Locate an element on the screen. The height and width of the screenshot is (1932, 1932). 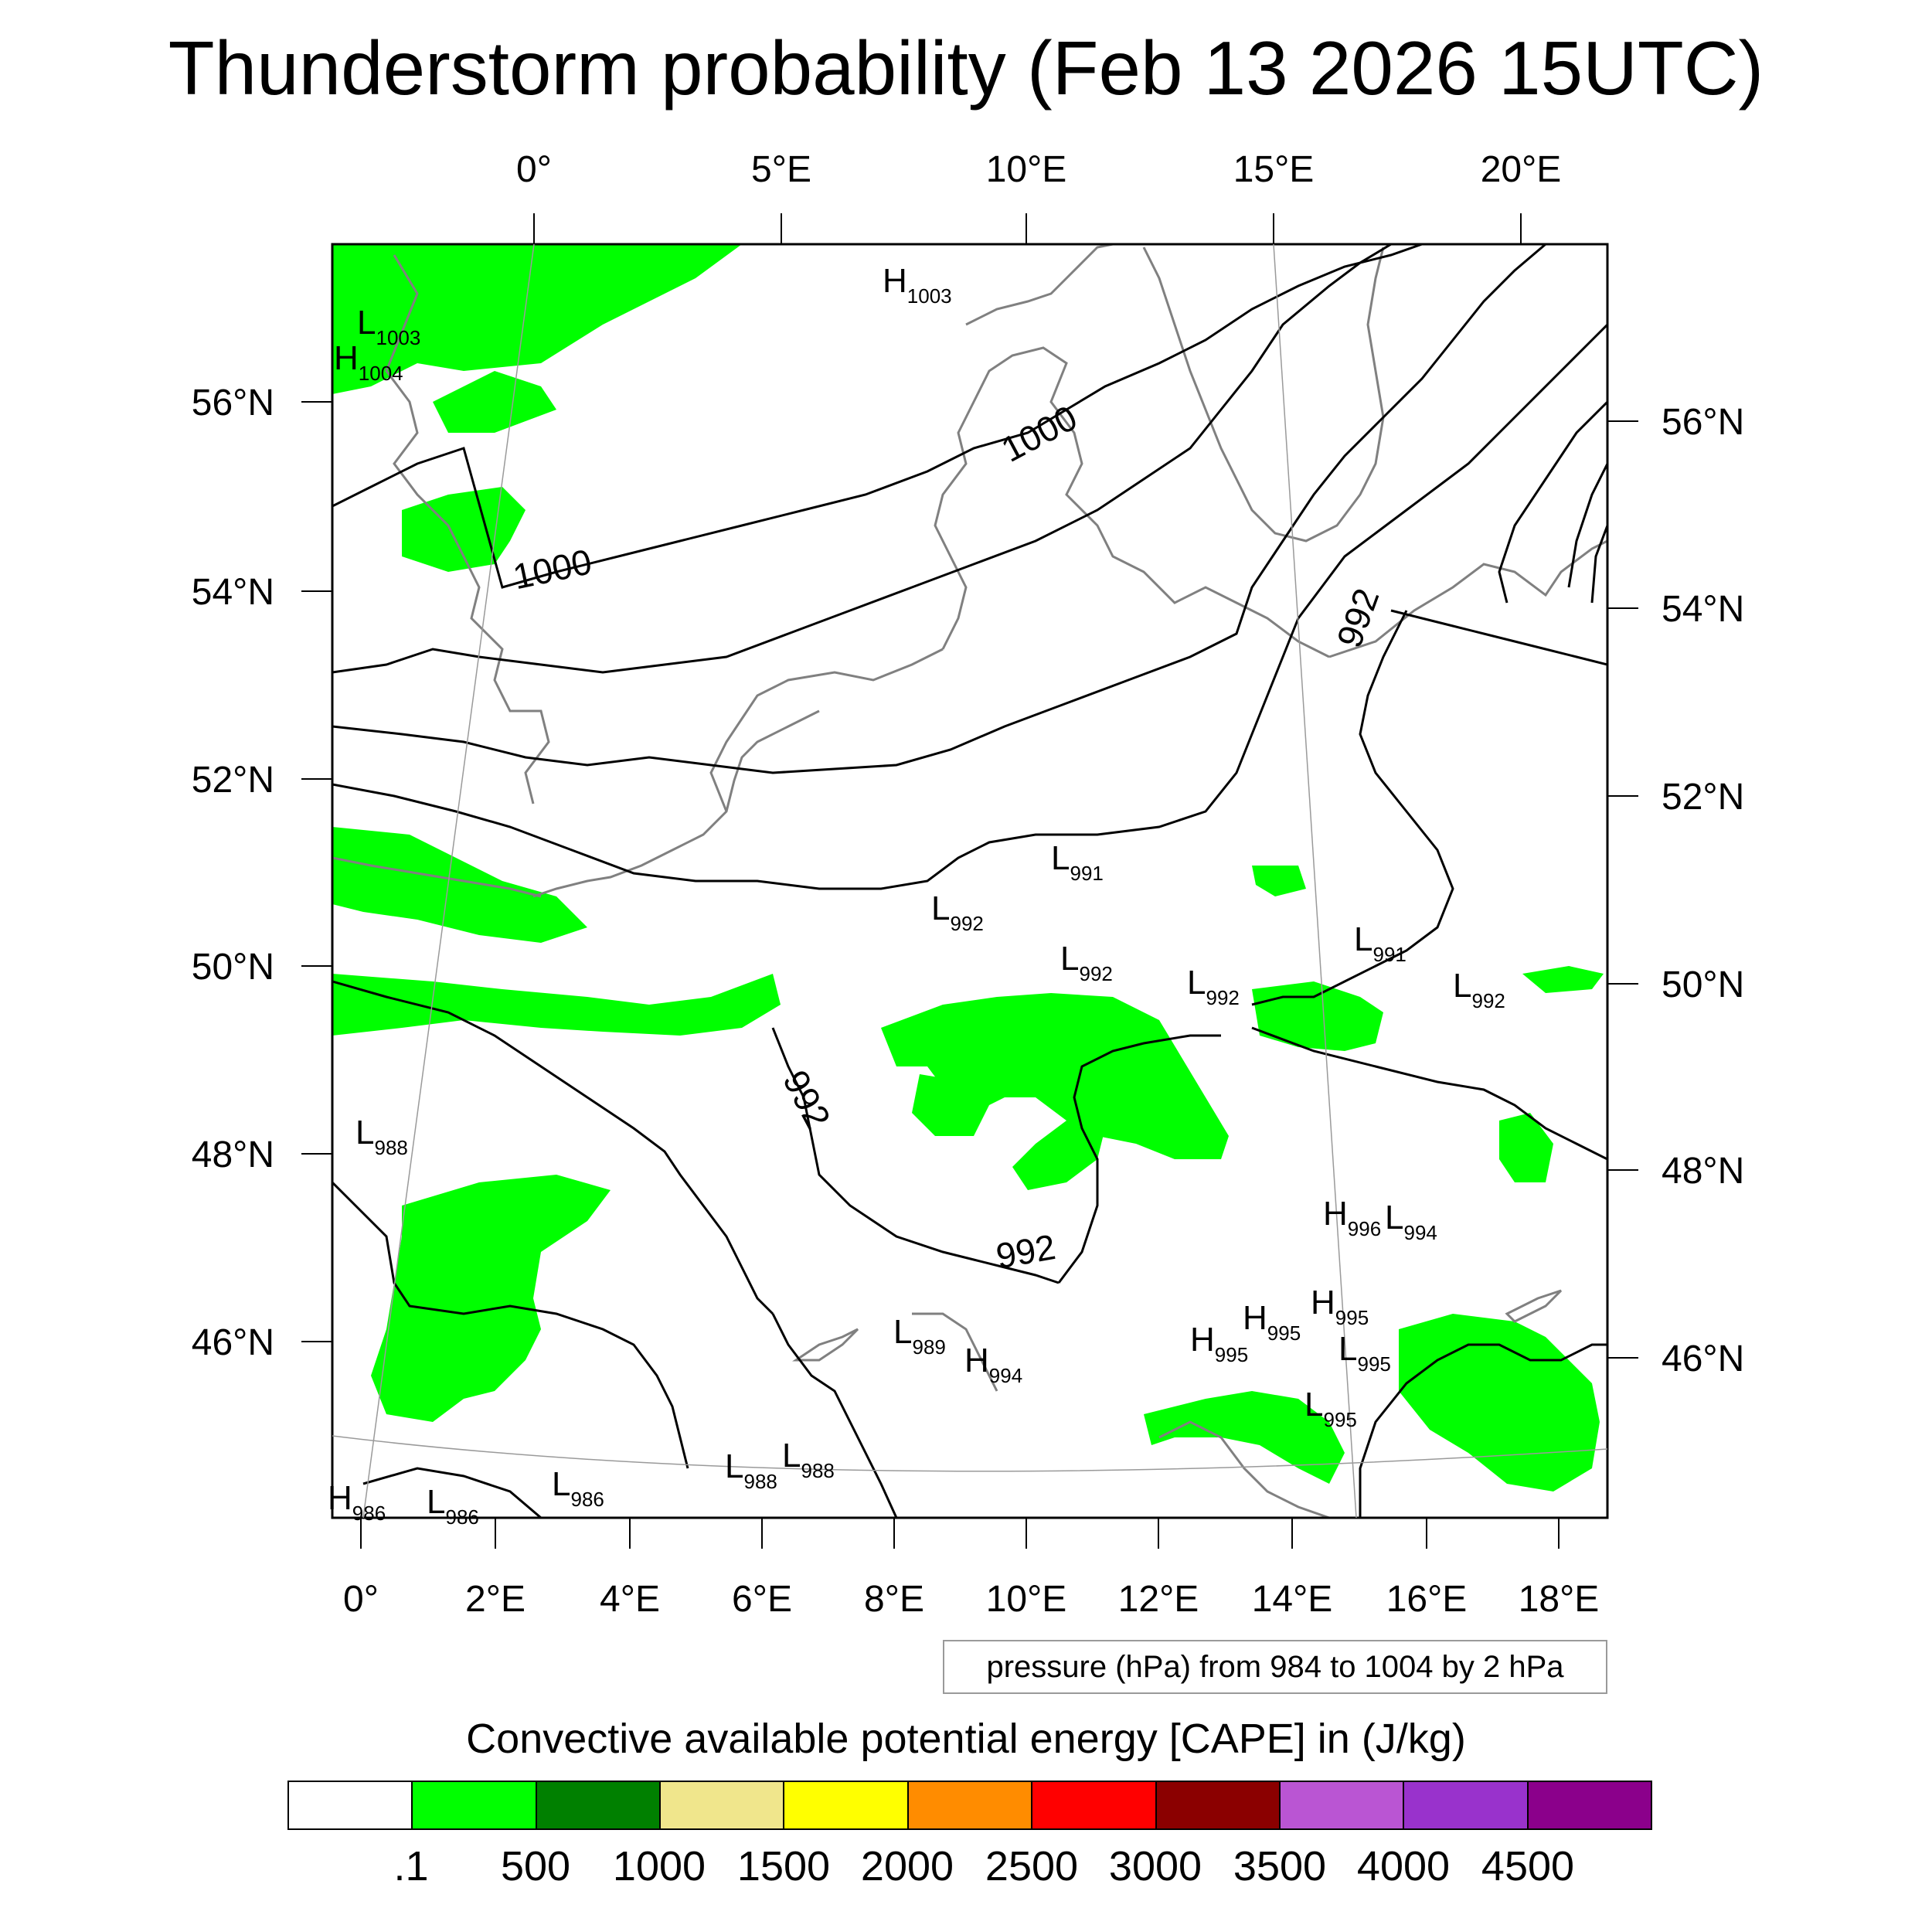
cape-area-england-east is located at coordinates (464, 529).